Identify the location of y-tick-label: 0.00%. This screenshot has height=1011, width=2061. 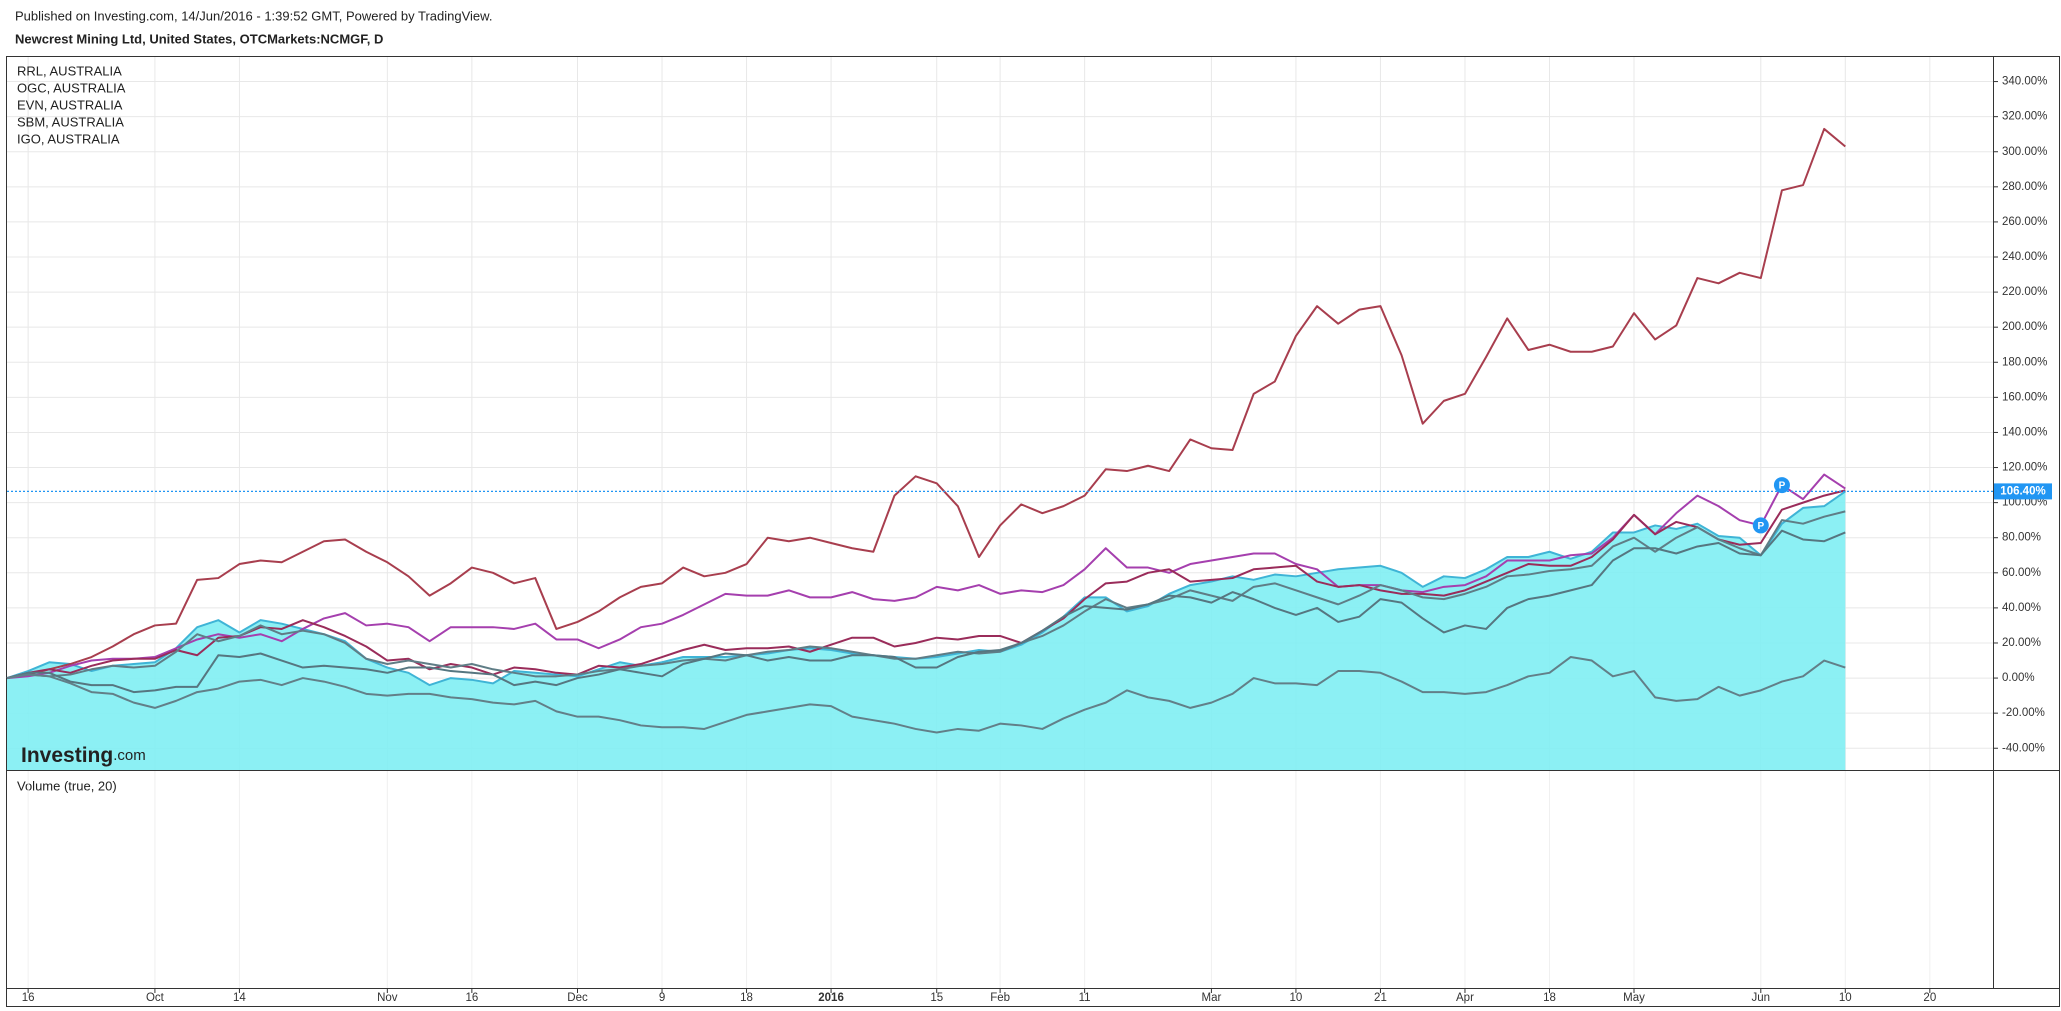
(2018, 678).